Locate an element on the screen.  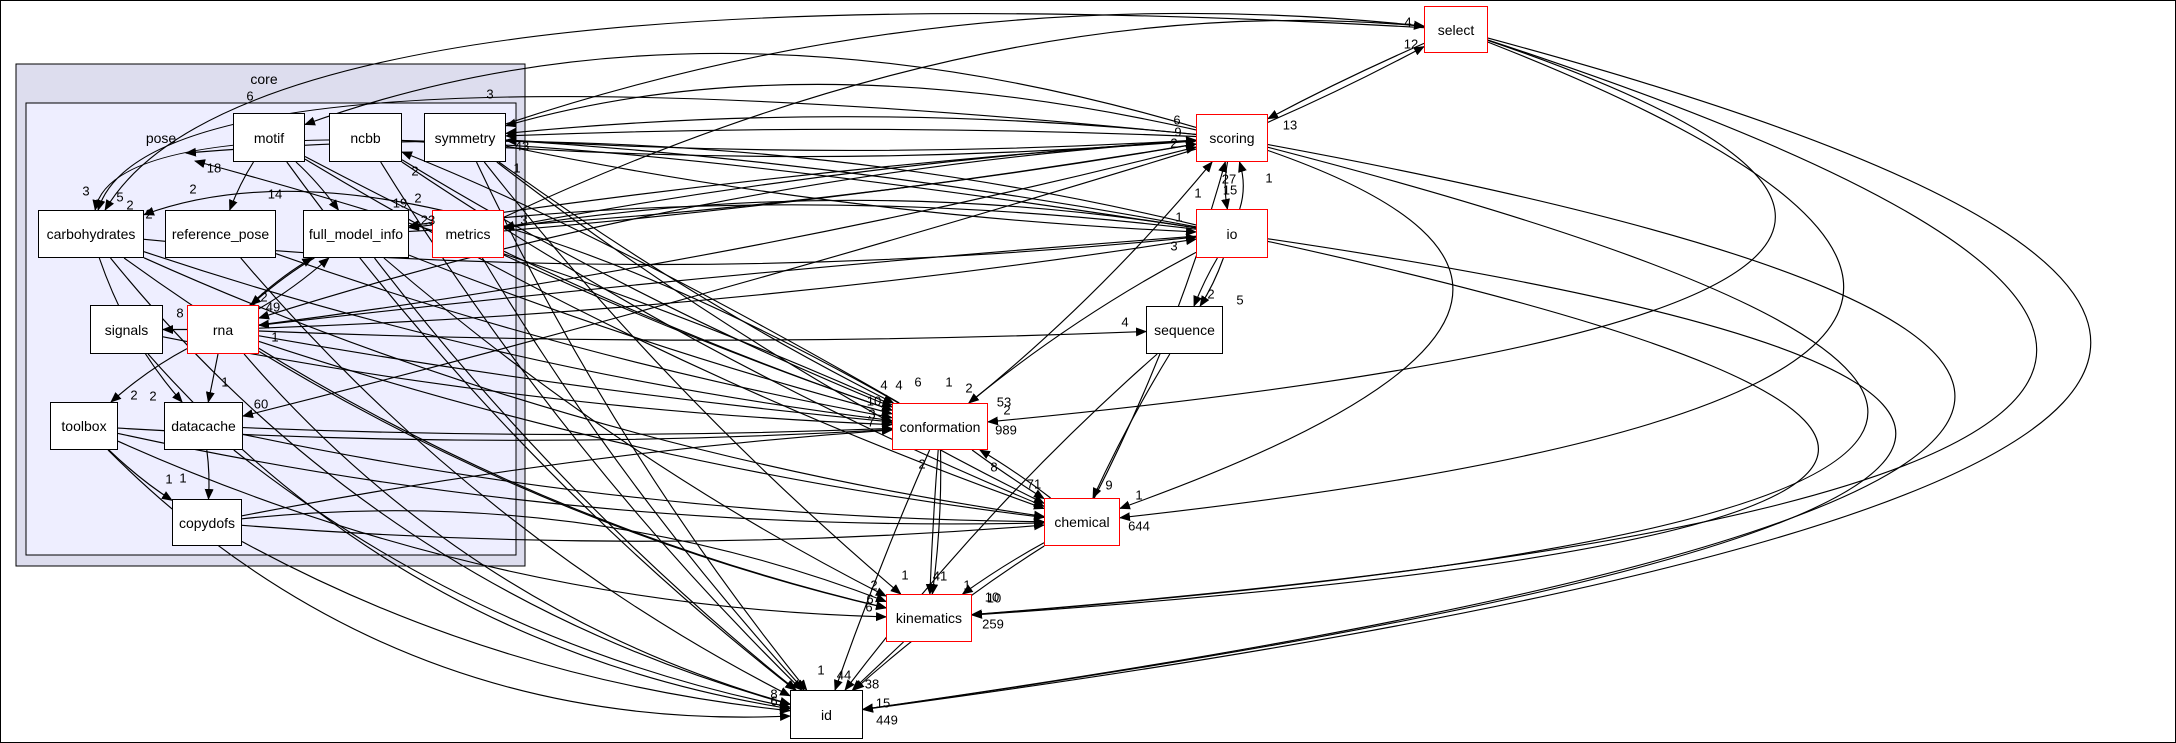
edge-carbohydrates-to-io is located at coordinates (670, 249).